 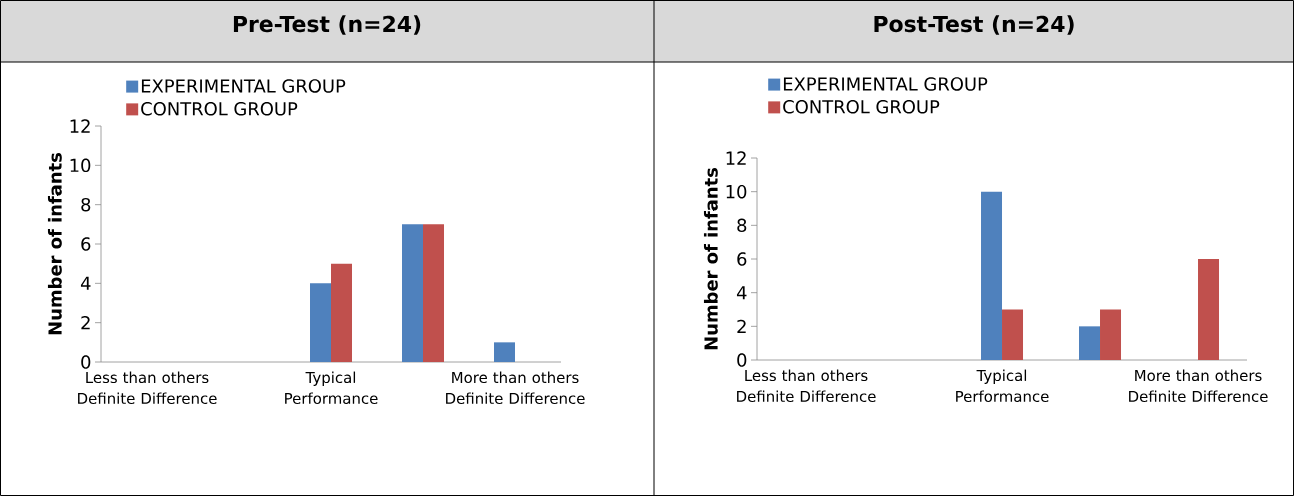 What do you see at coordinates (974, 25) in the screenshot?
I see `chart-title: Post-Test (n=24)` at bounding box center [974, 25].